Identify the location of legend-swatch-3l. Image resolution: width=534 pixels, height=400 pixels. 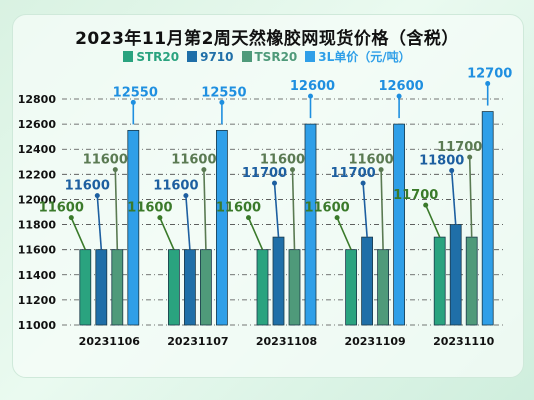
(310, 56).